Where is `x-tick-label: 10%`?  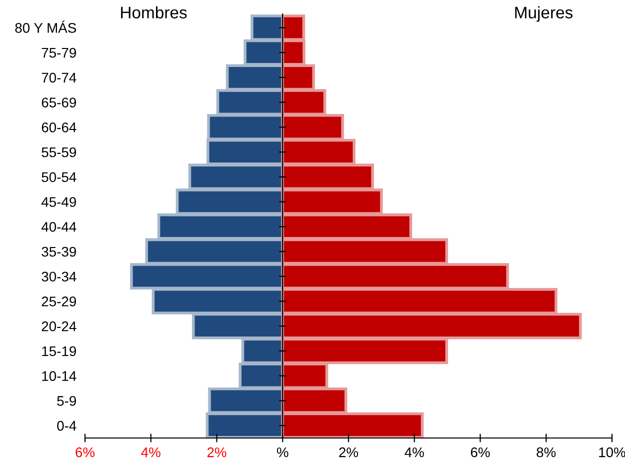 x-tick-label: 10% is located at coordinates (612, 452).